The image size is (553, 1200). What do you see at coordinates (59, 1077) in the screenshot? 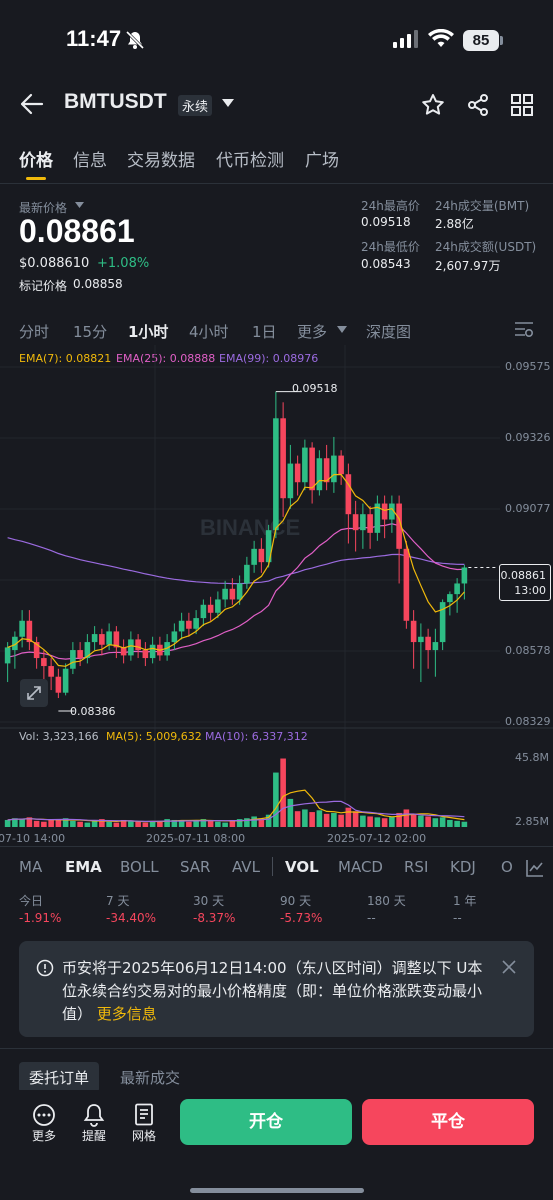
I see `tab-open-orders: 委托订单` at bounding box center [59, 1077].